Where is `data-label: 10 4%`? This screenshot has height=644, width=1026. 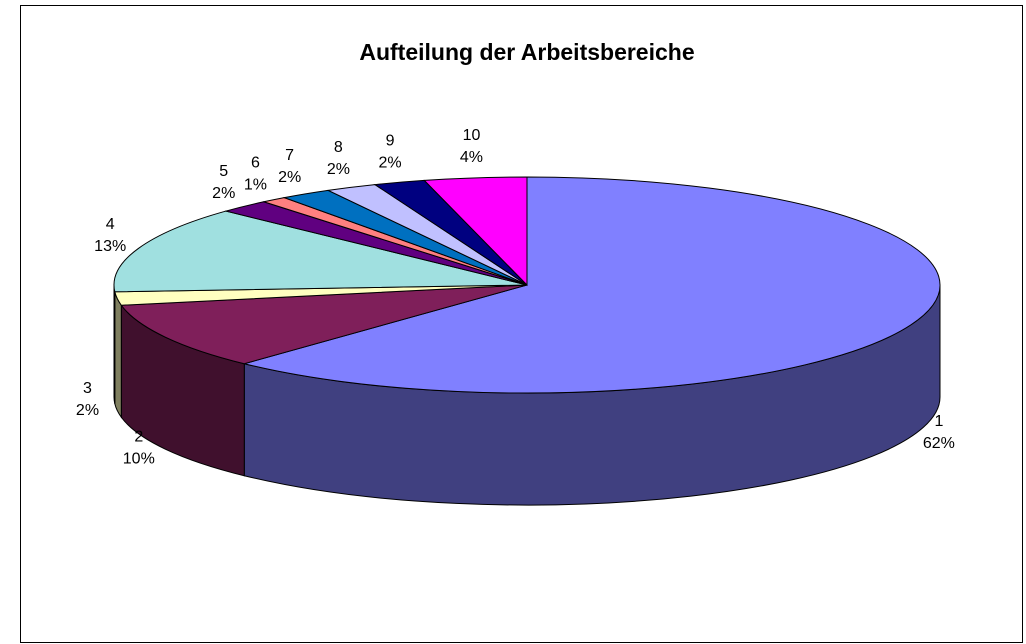 data-label: 10 4% is located at coordinates (471, 146).